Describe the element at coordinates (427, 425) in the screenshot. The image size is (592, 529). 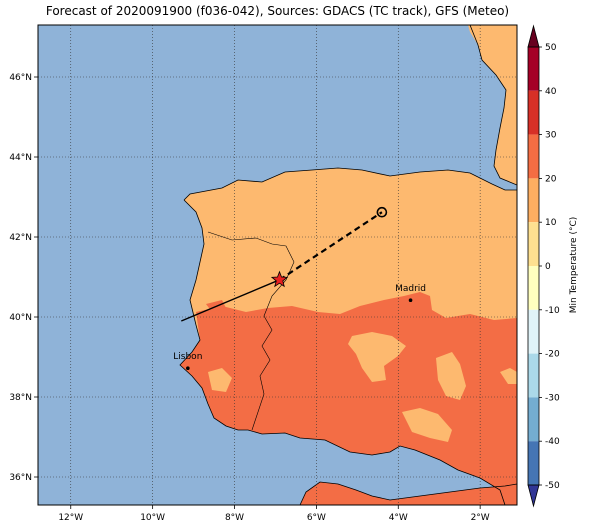
I see `pocket-southeast` at that location.